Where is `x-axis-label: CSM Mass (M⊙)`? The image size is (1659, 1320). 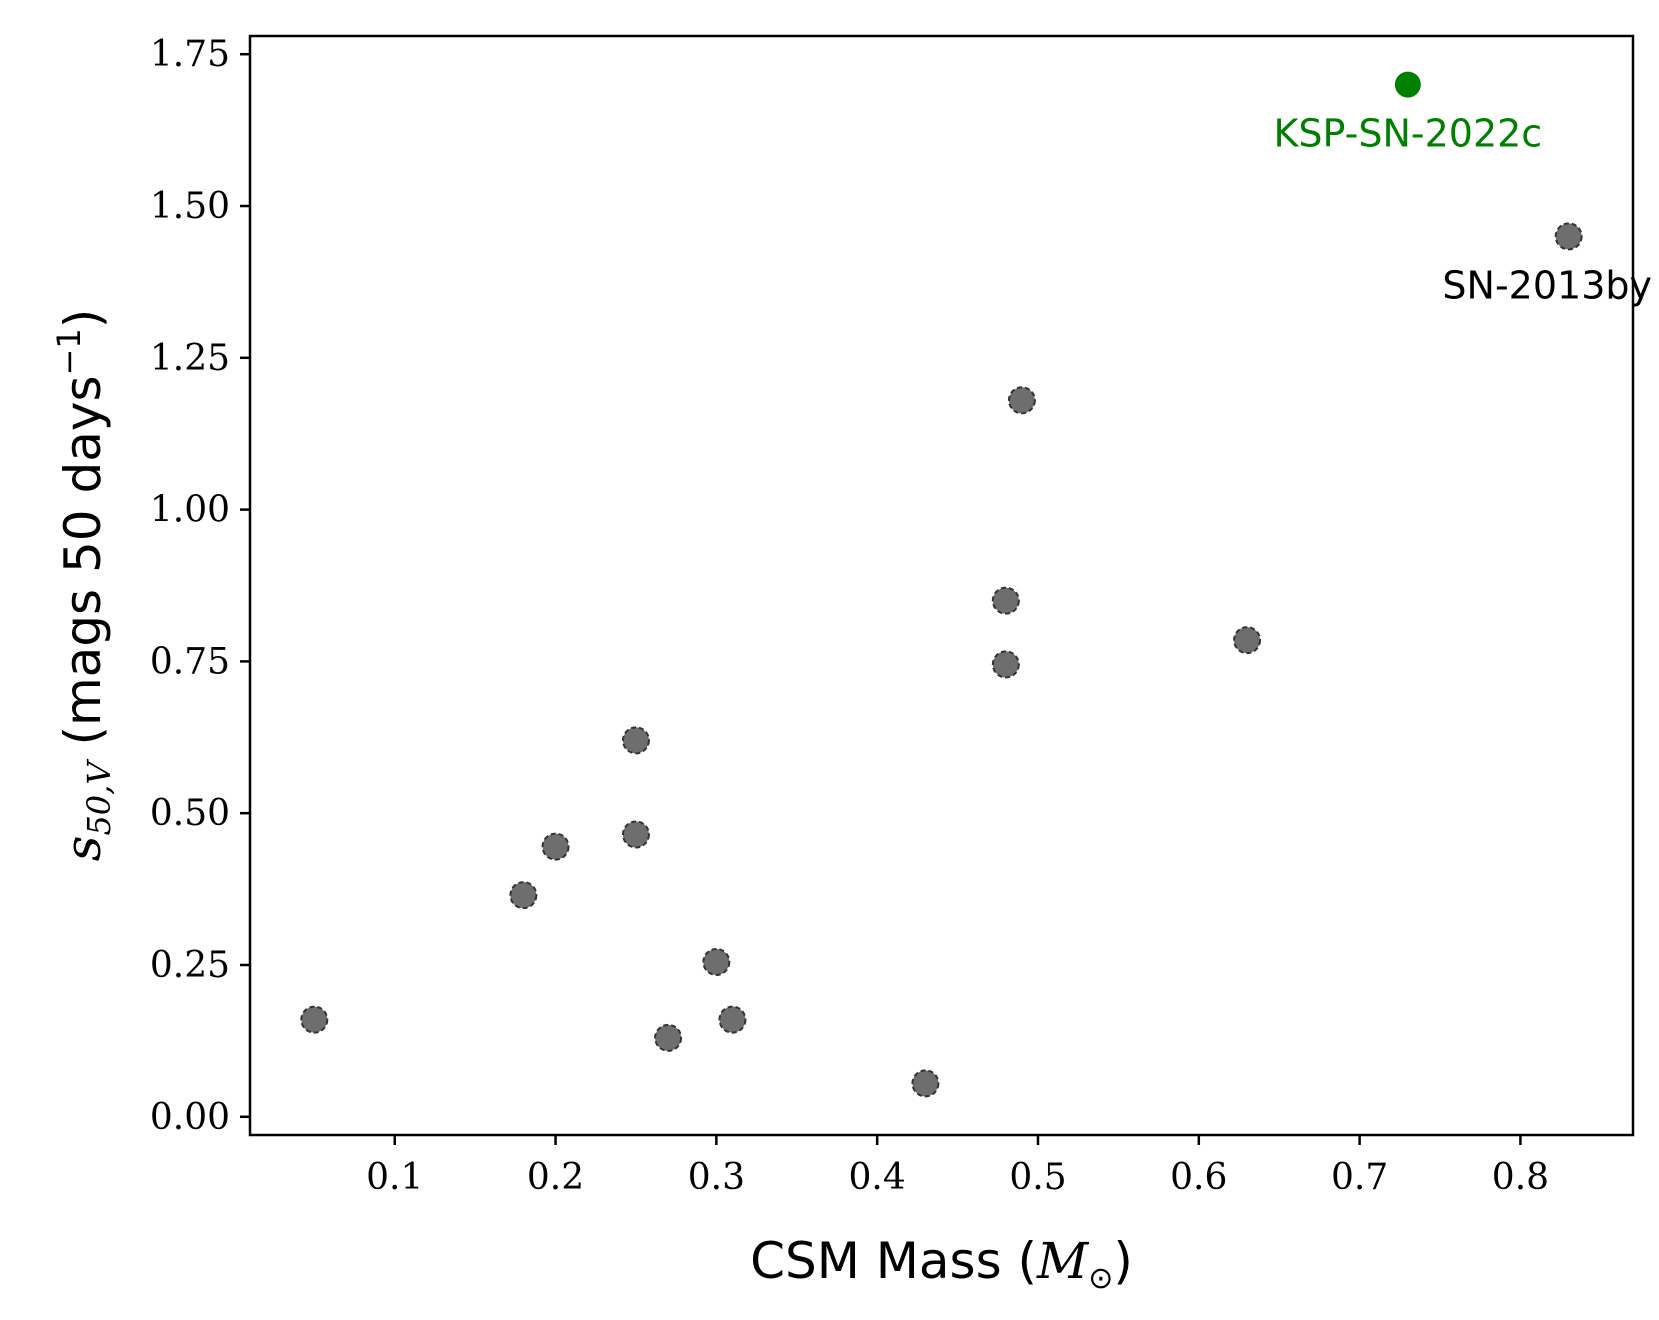 x-axis-label: CSM Mass (M⊙) is located at coordinates (941, 1264).